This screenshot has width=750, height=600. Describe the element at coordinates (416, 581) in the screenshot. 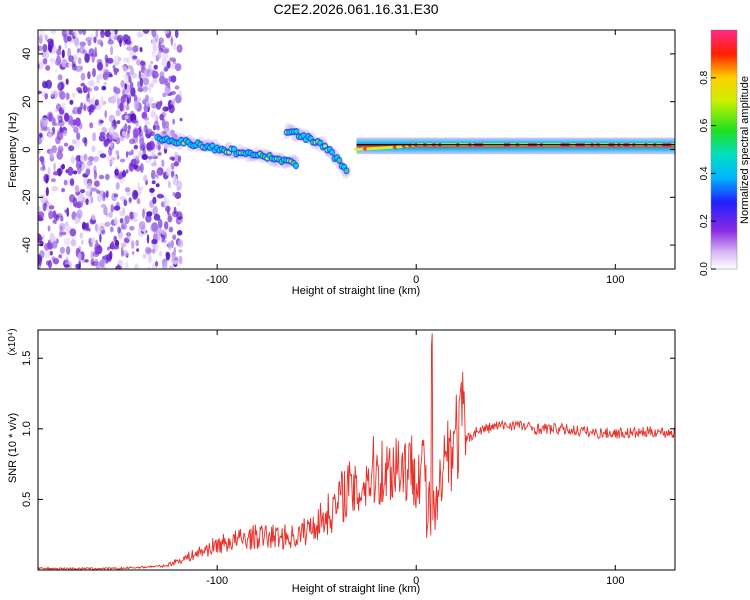

I see `snr-x-tick-label: 0` at that location.